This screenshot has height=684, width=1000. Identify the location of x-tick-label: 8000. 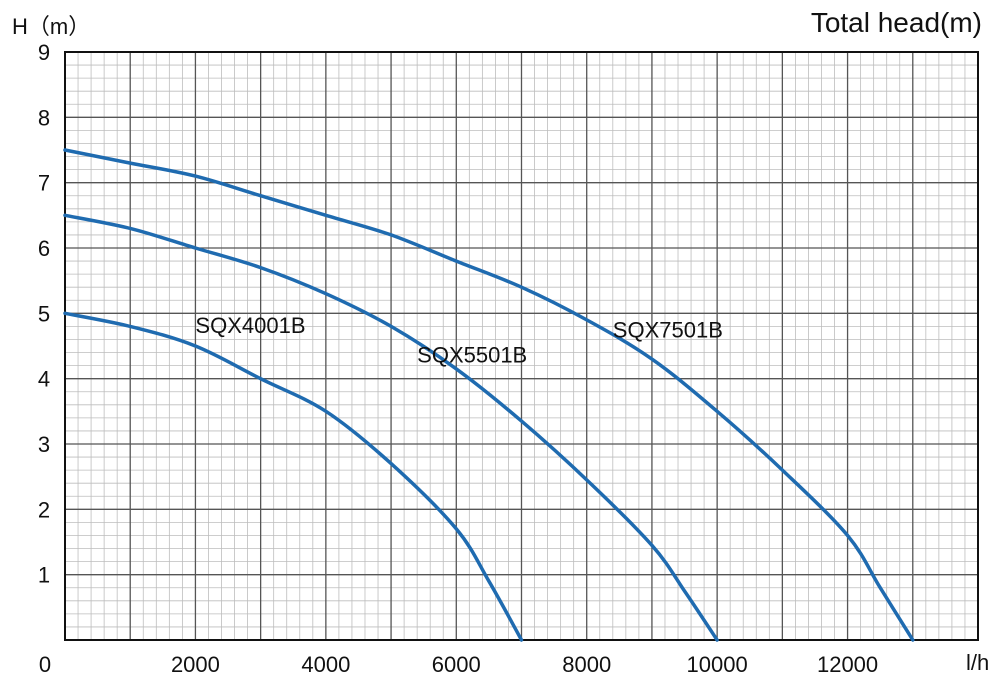
(586, 664).